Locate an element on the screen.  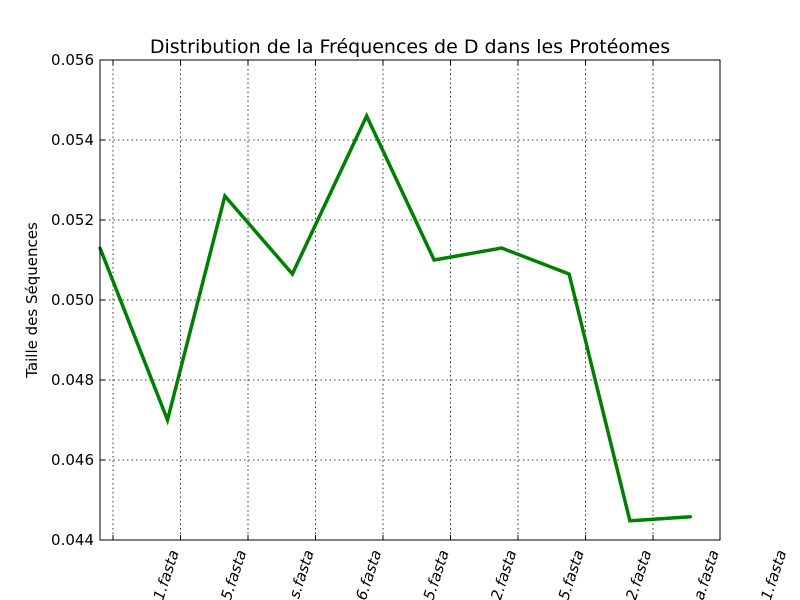
y-tick-label: 0.054 is located at coordinates (72, 140).